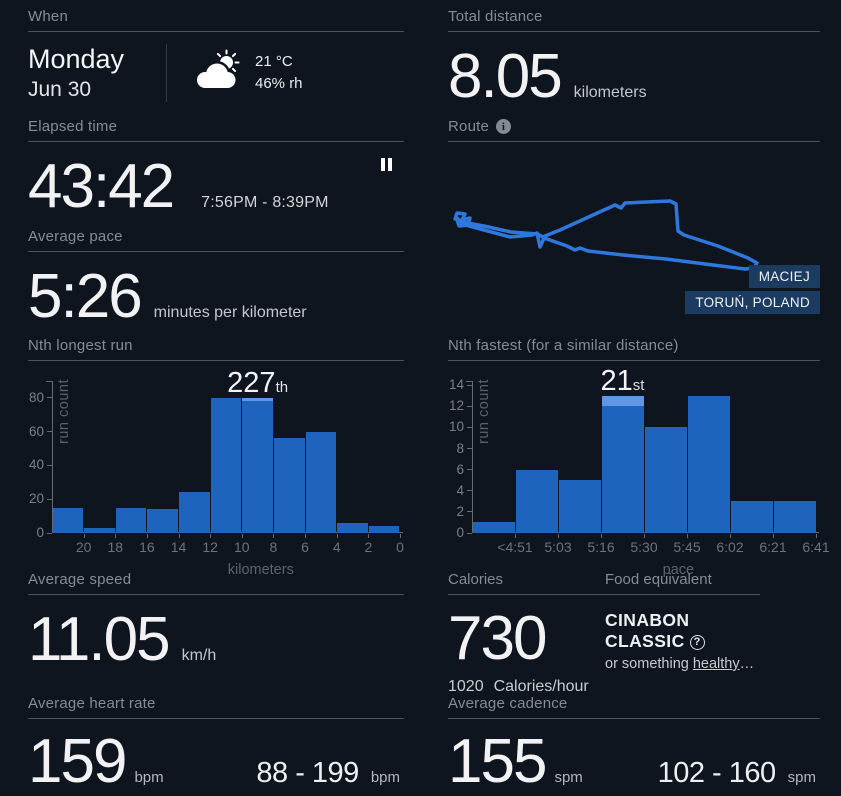 The width and height of the screenshot is (841, 796). What do you see at coordinates (99, 639) in the screenshot?
I see `average-speed-value: 11.05` at bounding box center [99, 639].